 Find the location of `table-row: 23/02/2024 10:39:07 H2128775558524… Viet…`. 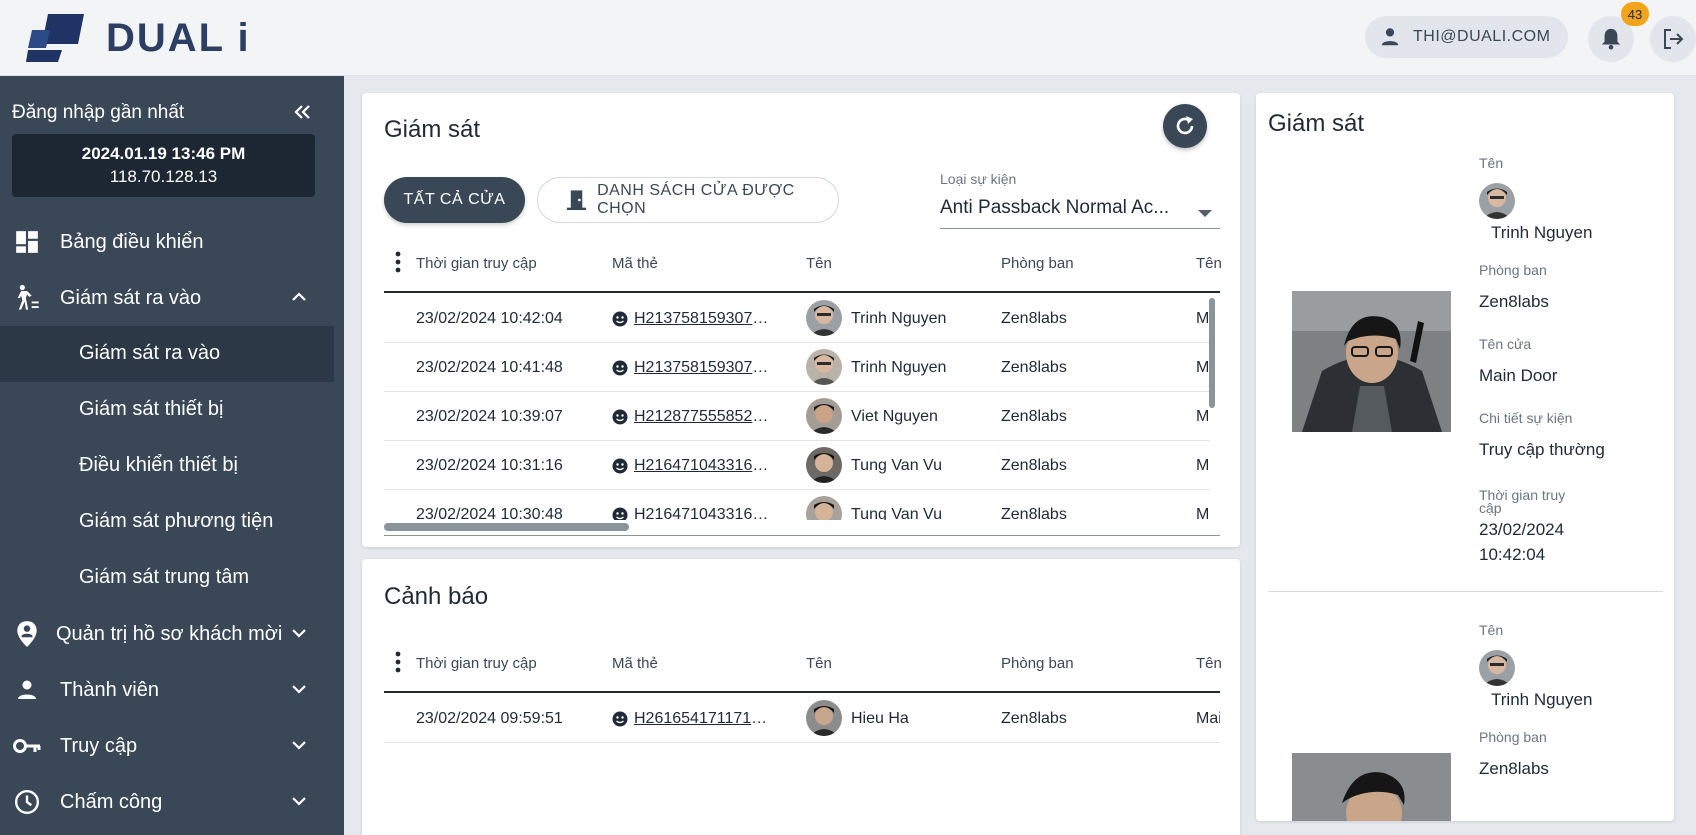

table-row: 23/02/2024 10:39:07 H2128775558524… Viet… is located at coordinates (797, 416).